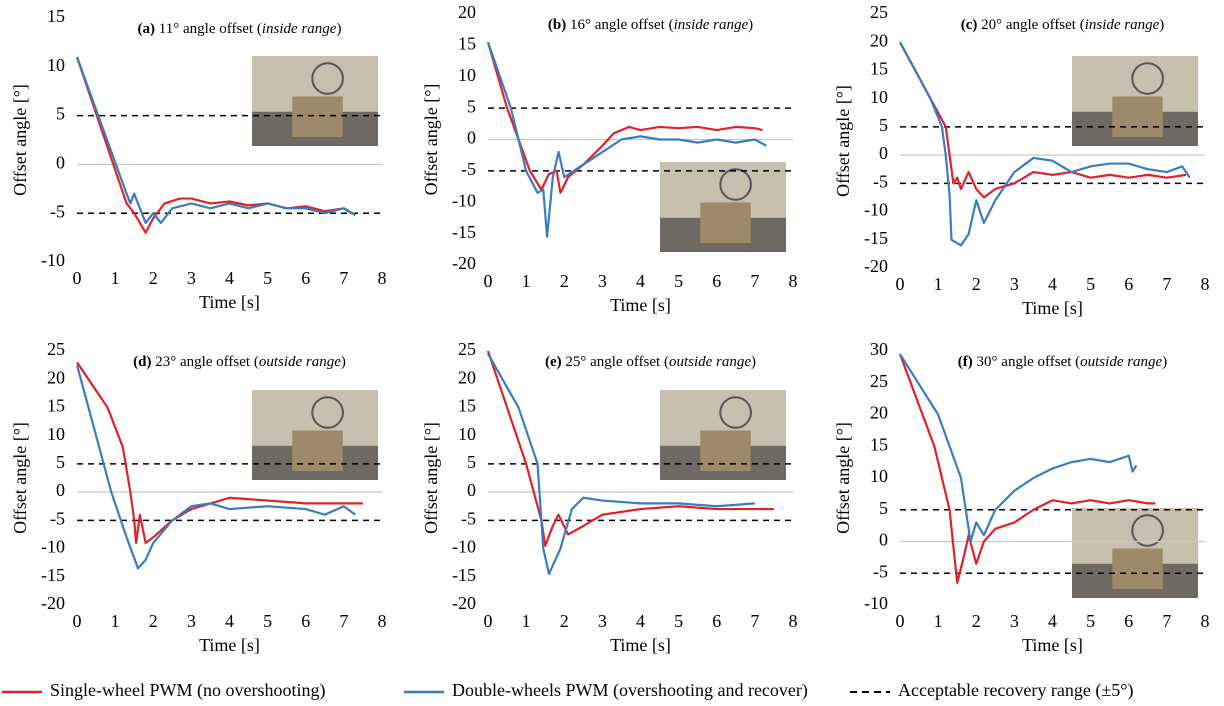 The image size is (1224, 706). What do you see at coordinates (1015, 690) in the screenshot?
I see `legend-label: Acceptable recovery range (±5°)` at bounding box center [1015, 690].